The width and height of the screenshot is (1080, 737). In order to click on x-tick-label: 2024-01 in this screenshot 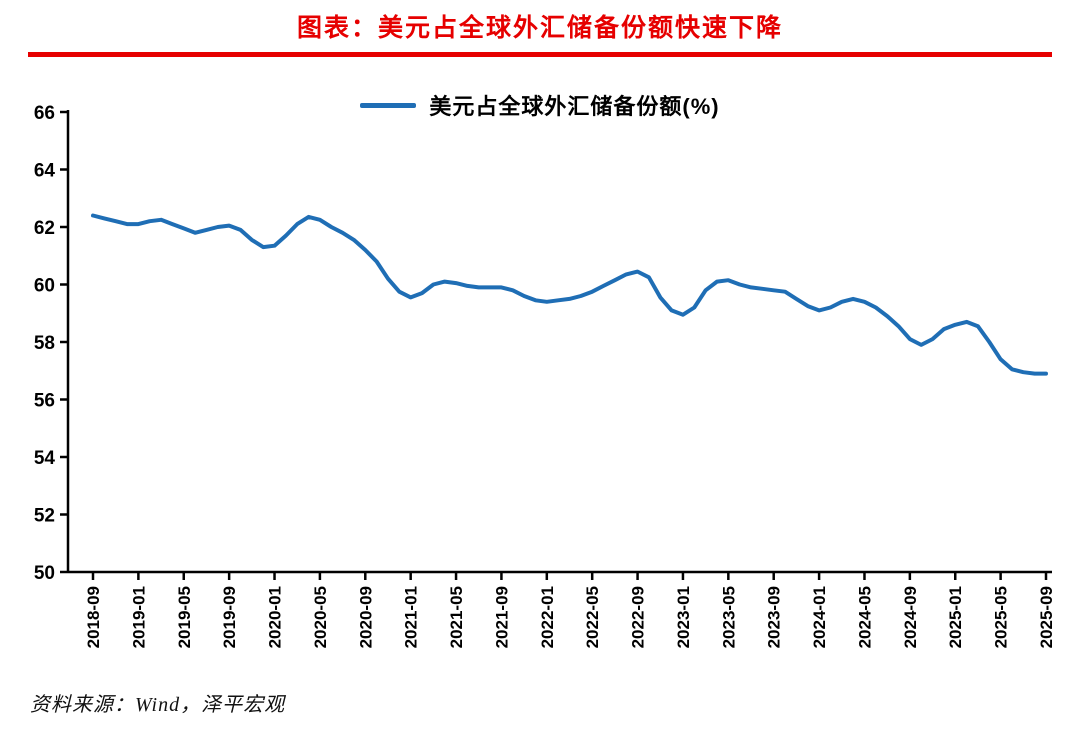, I will do `click(819, 617)`.